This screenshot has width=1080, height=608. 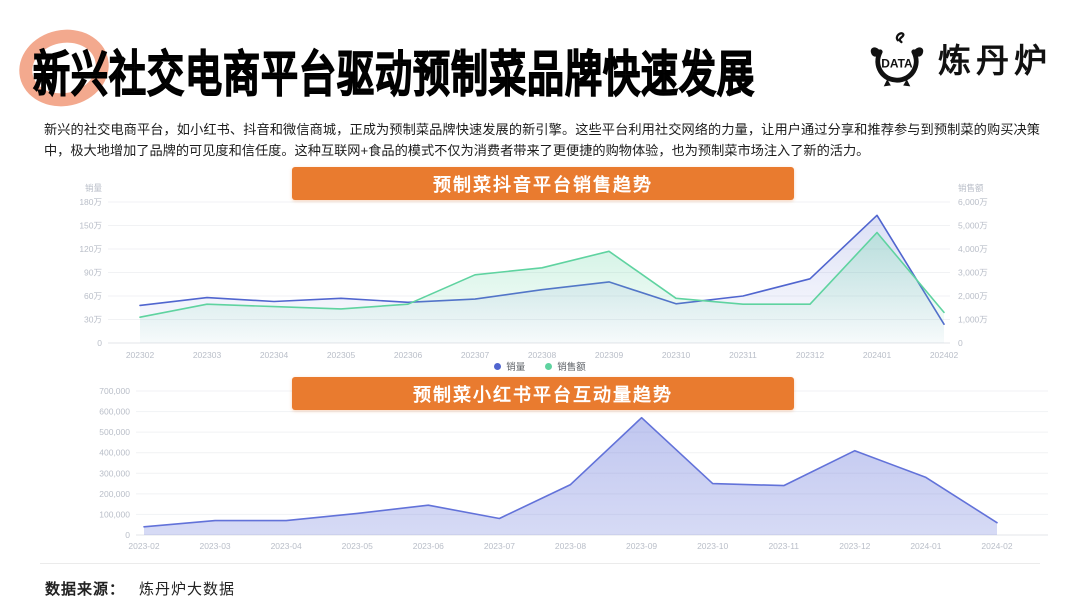 I want to click on svg-text: 202303, so click(x=207, y=355).